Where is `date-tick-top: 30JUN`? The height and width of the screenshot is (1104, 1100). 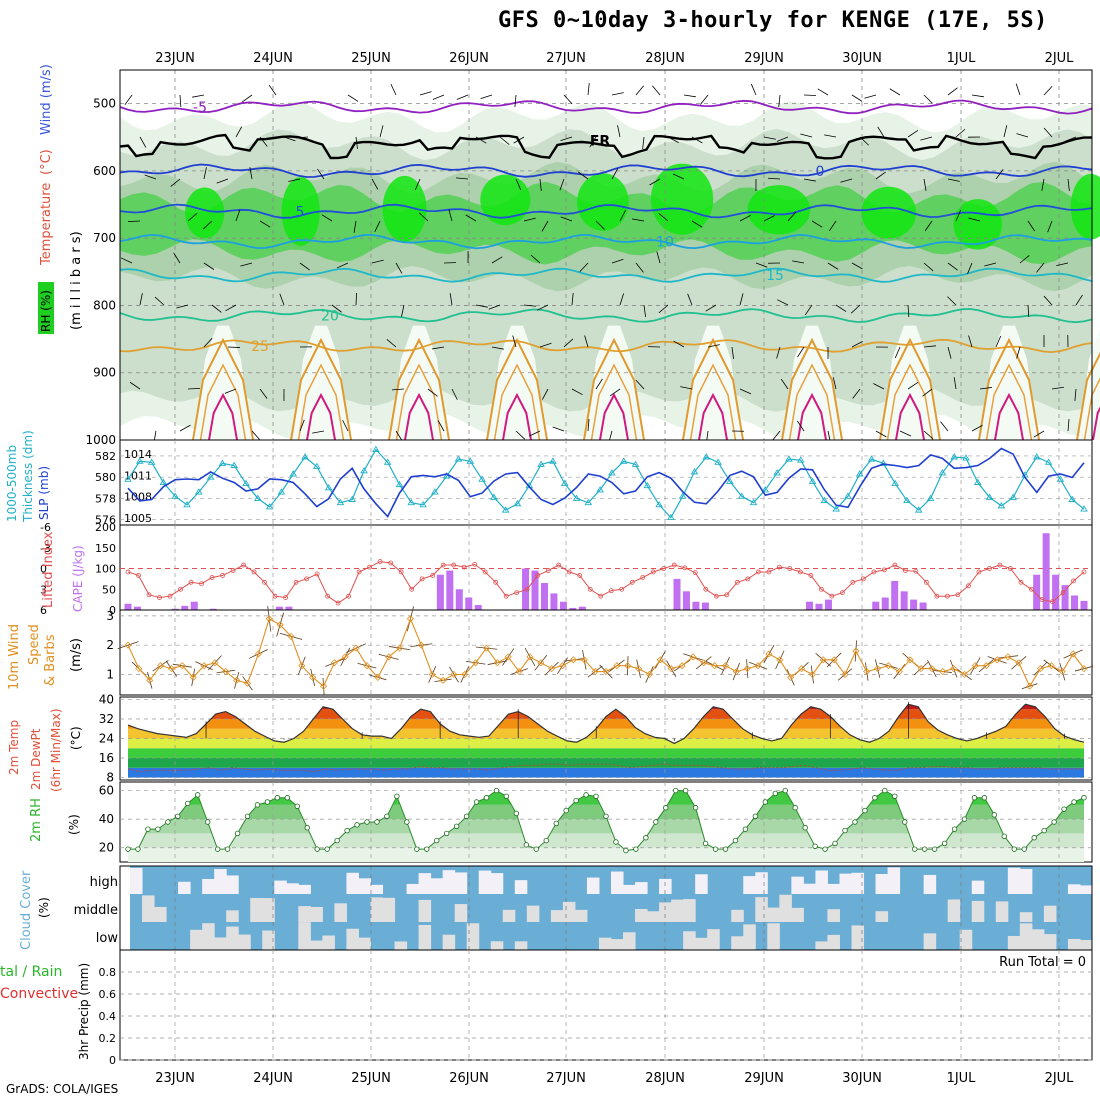 date-tick-top: 30JUN is located at coordinates (862, 58).